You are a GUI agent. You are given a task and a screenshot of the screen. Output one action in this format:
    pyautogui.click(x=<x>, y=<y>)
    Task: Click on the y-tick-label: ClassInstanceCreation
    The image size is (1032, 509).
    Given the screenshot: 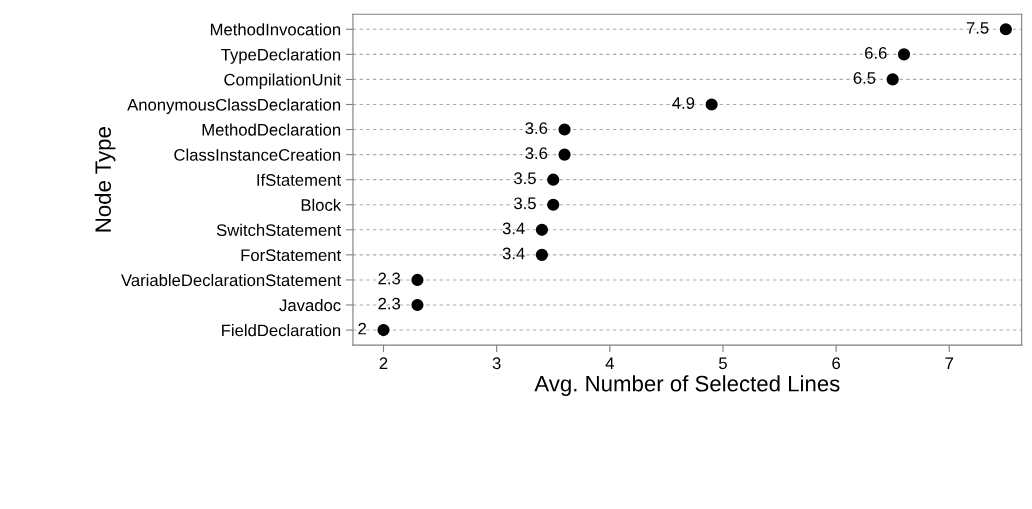 What is the action you would take?
    pyautogui.click(x=257, y=154)
    